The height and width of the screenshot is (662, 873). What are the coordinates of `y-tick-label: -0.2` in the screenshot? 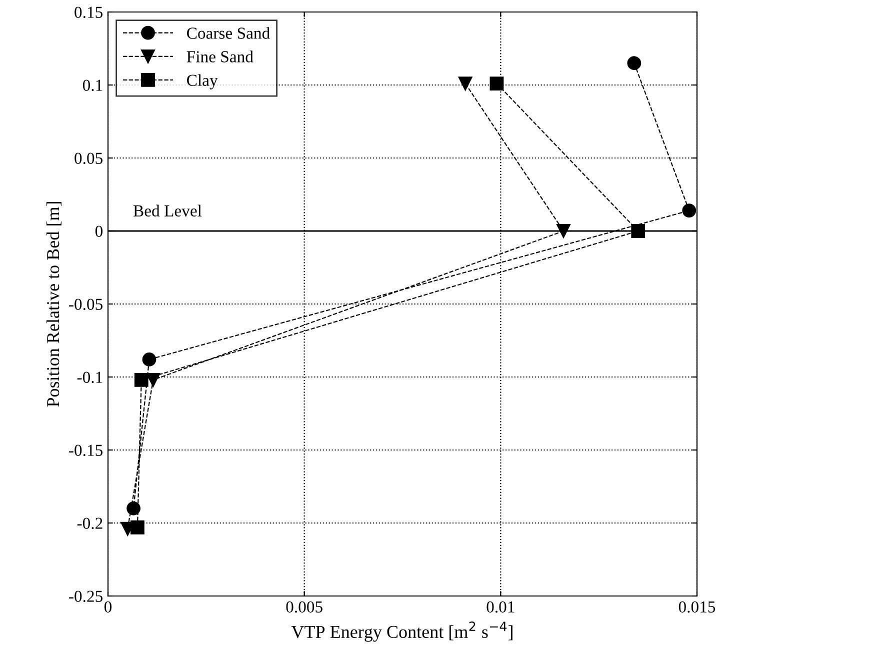 It's located at (89, 524).